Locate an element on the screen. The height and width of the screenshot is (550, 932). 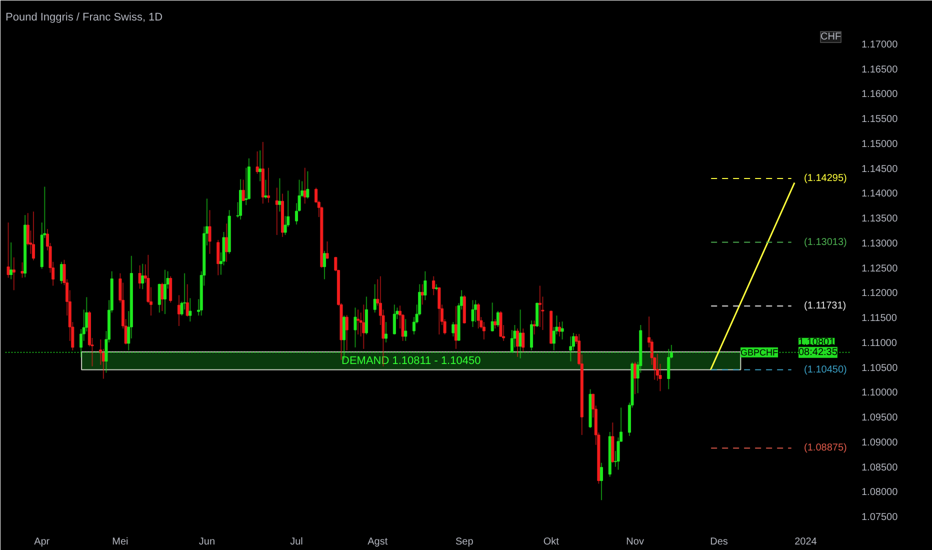
ref-line-label: (1.08875) is located at coordinates (825, 448).